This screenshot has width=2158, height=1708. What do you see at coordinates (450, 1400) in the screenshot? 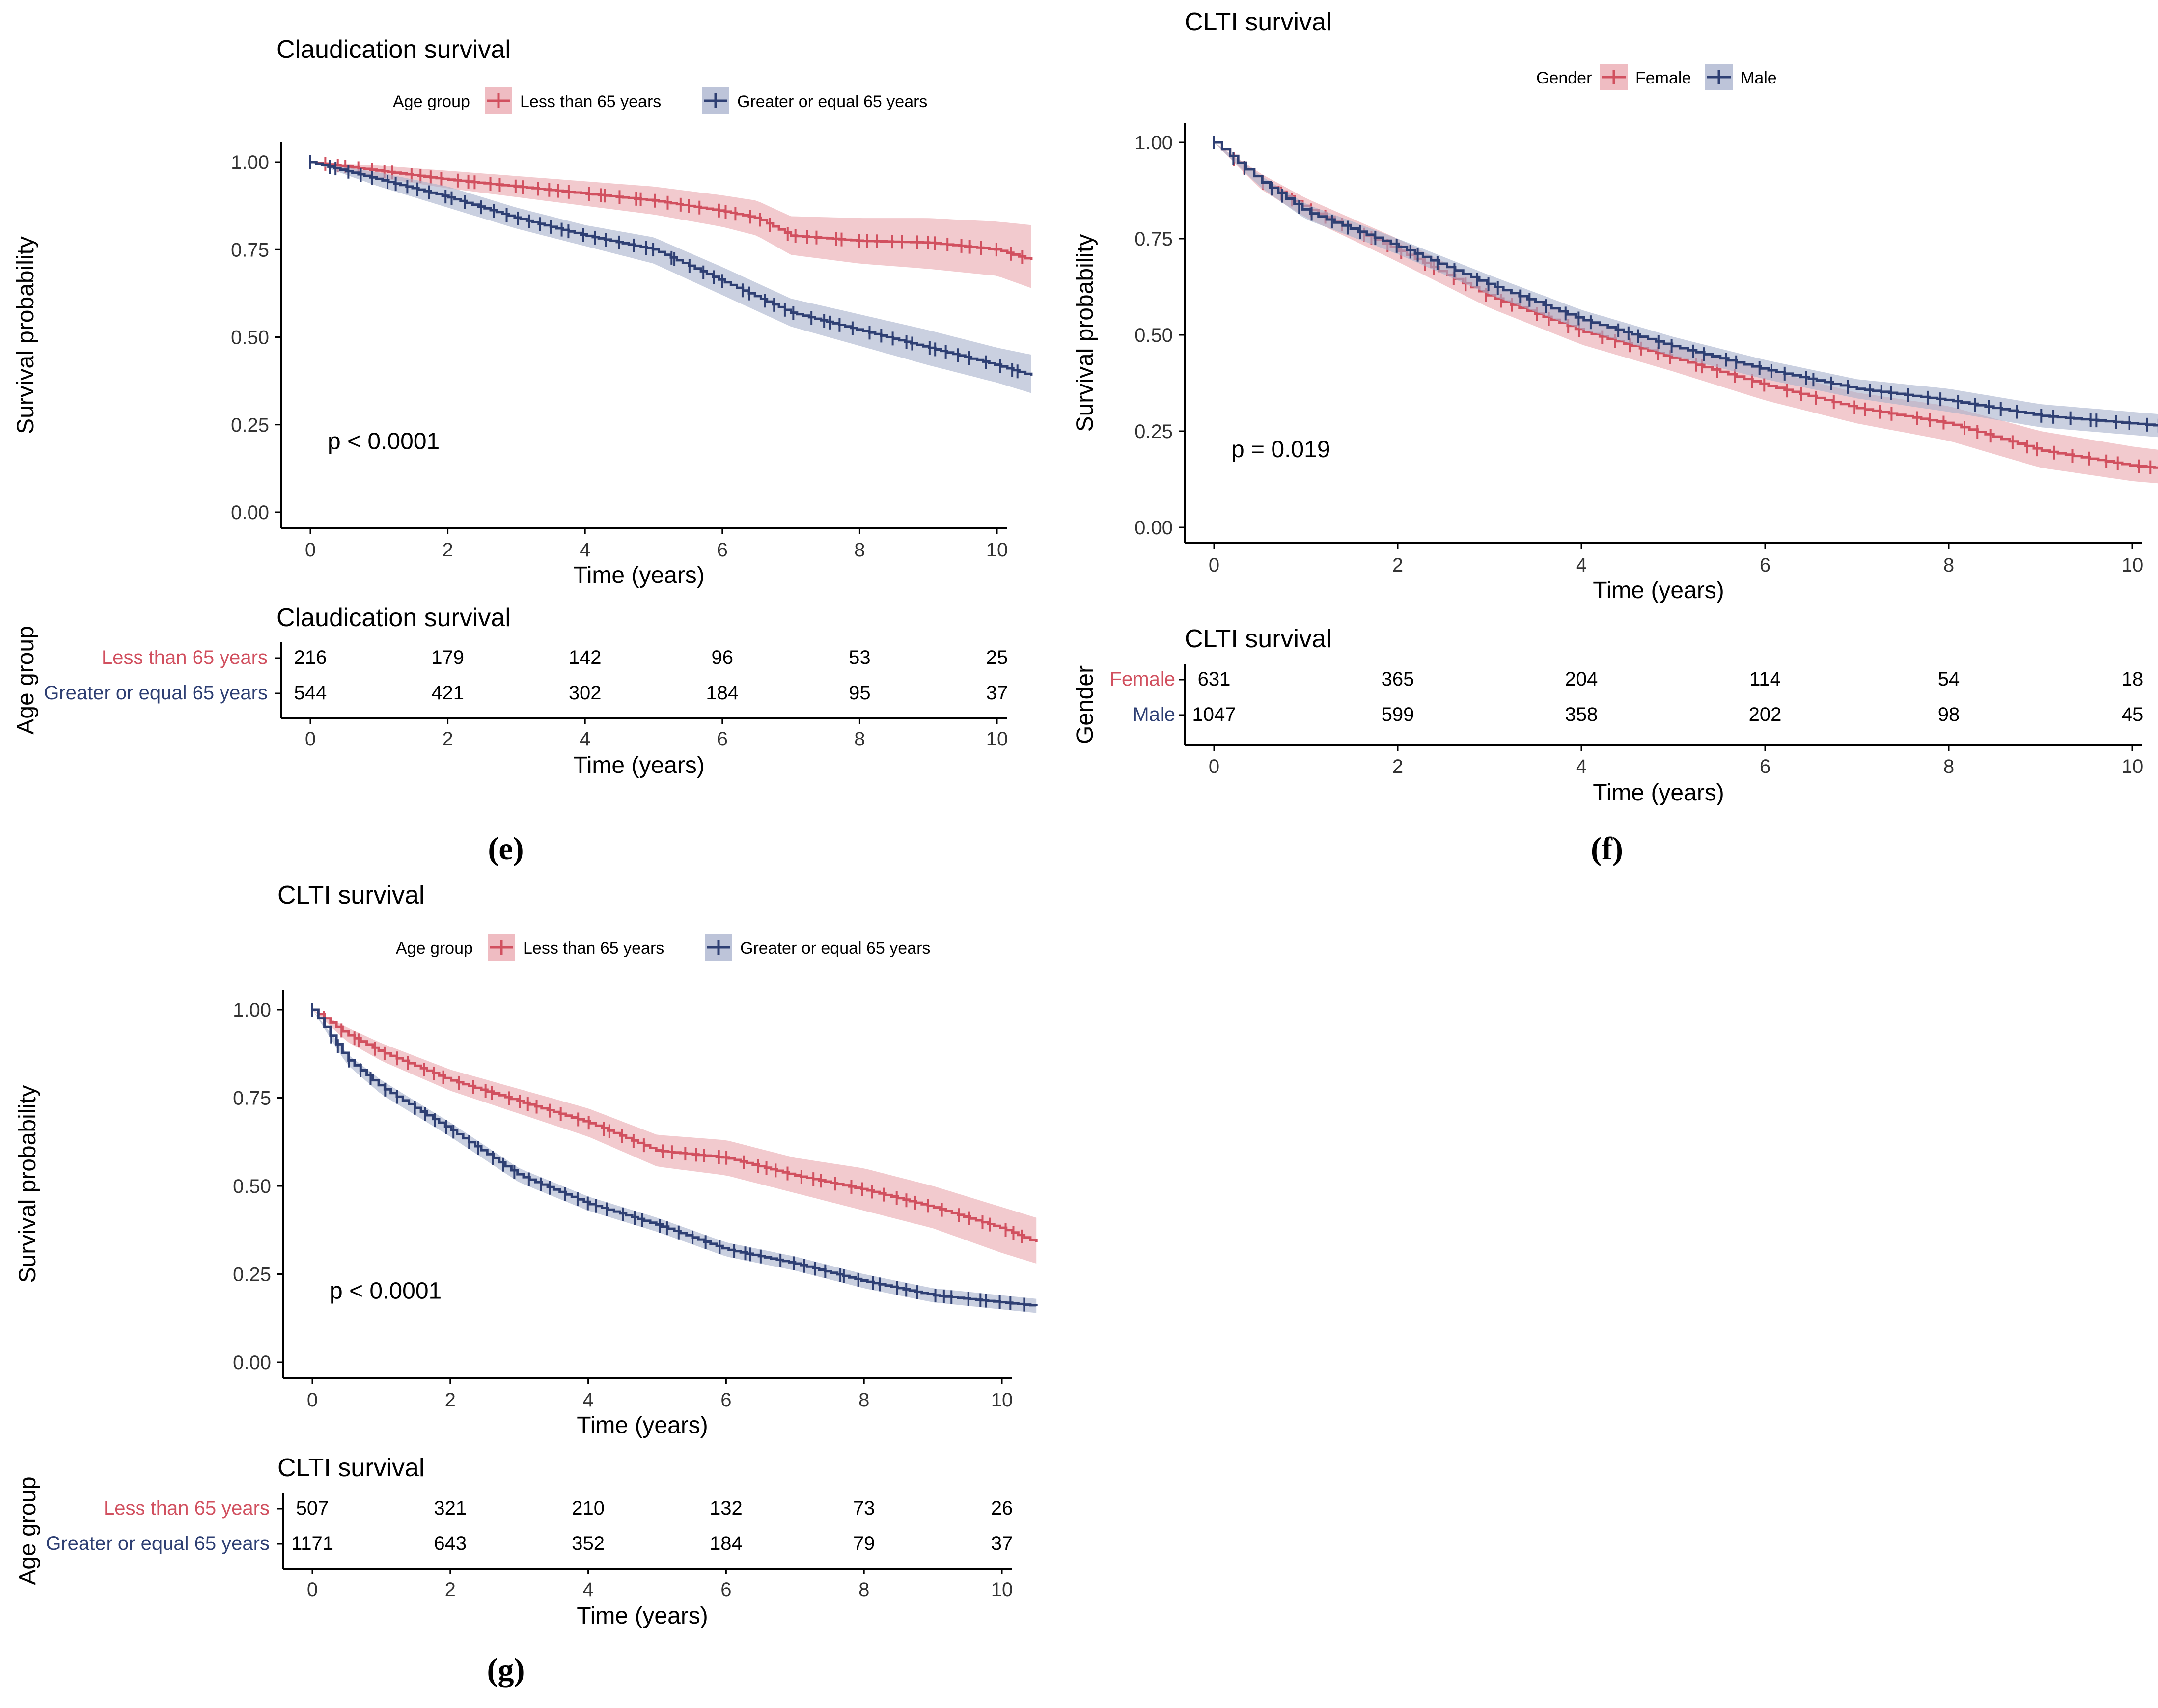
I see `x-tick-label: 2` at bounding box center [450, 1400].